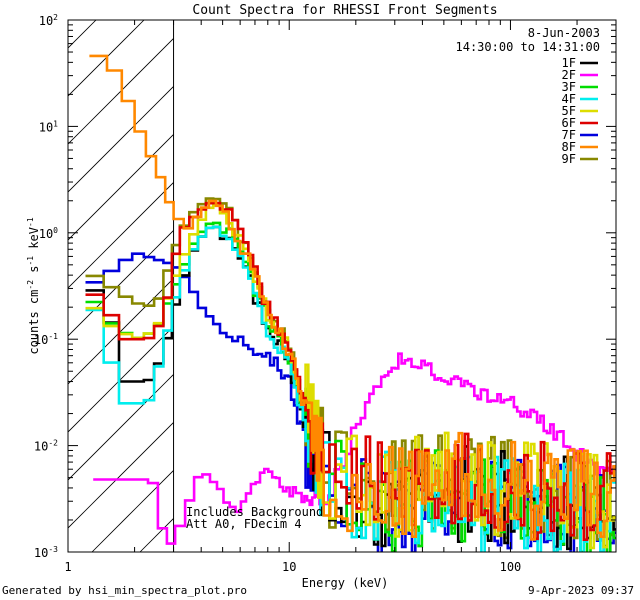  What do you see at coordinates (244, 524) in the screenshot?
I see `attenuator-note: Att A0, FDecim 4` at bounding box center [244, 524].